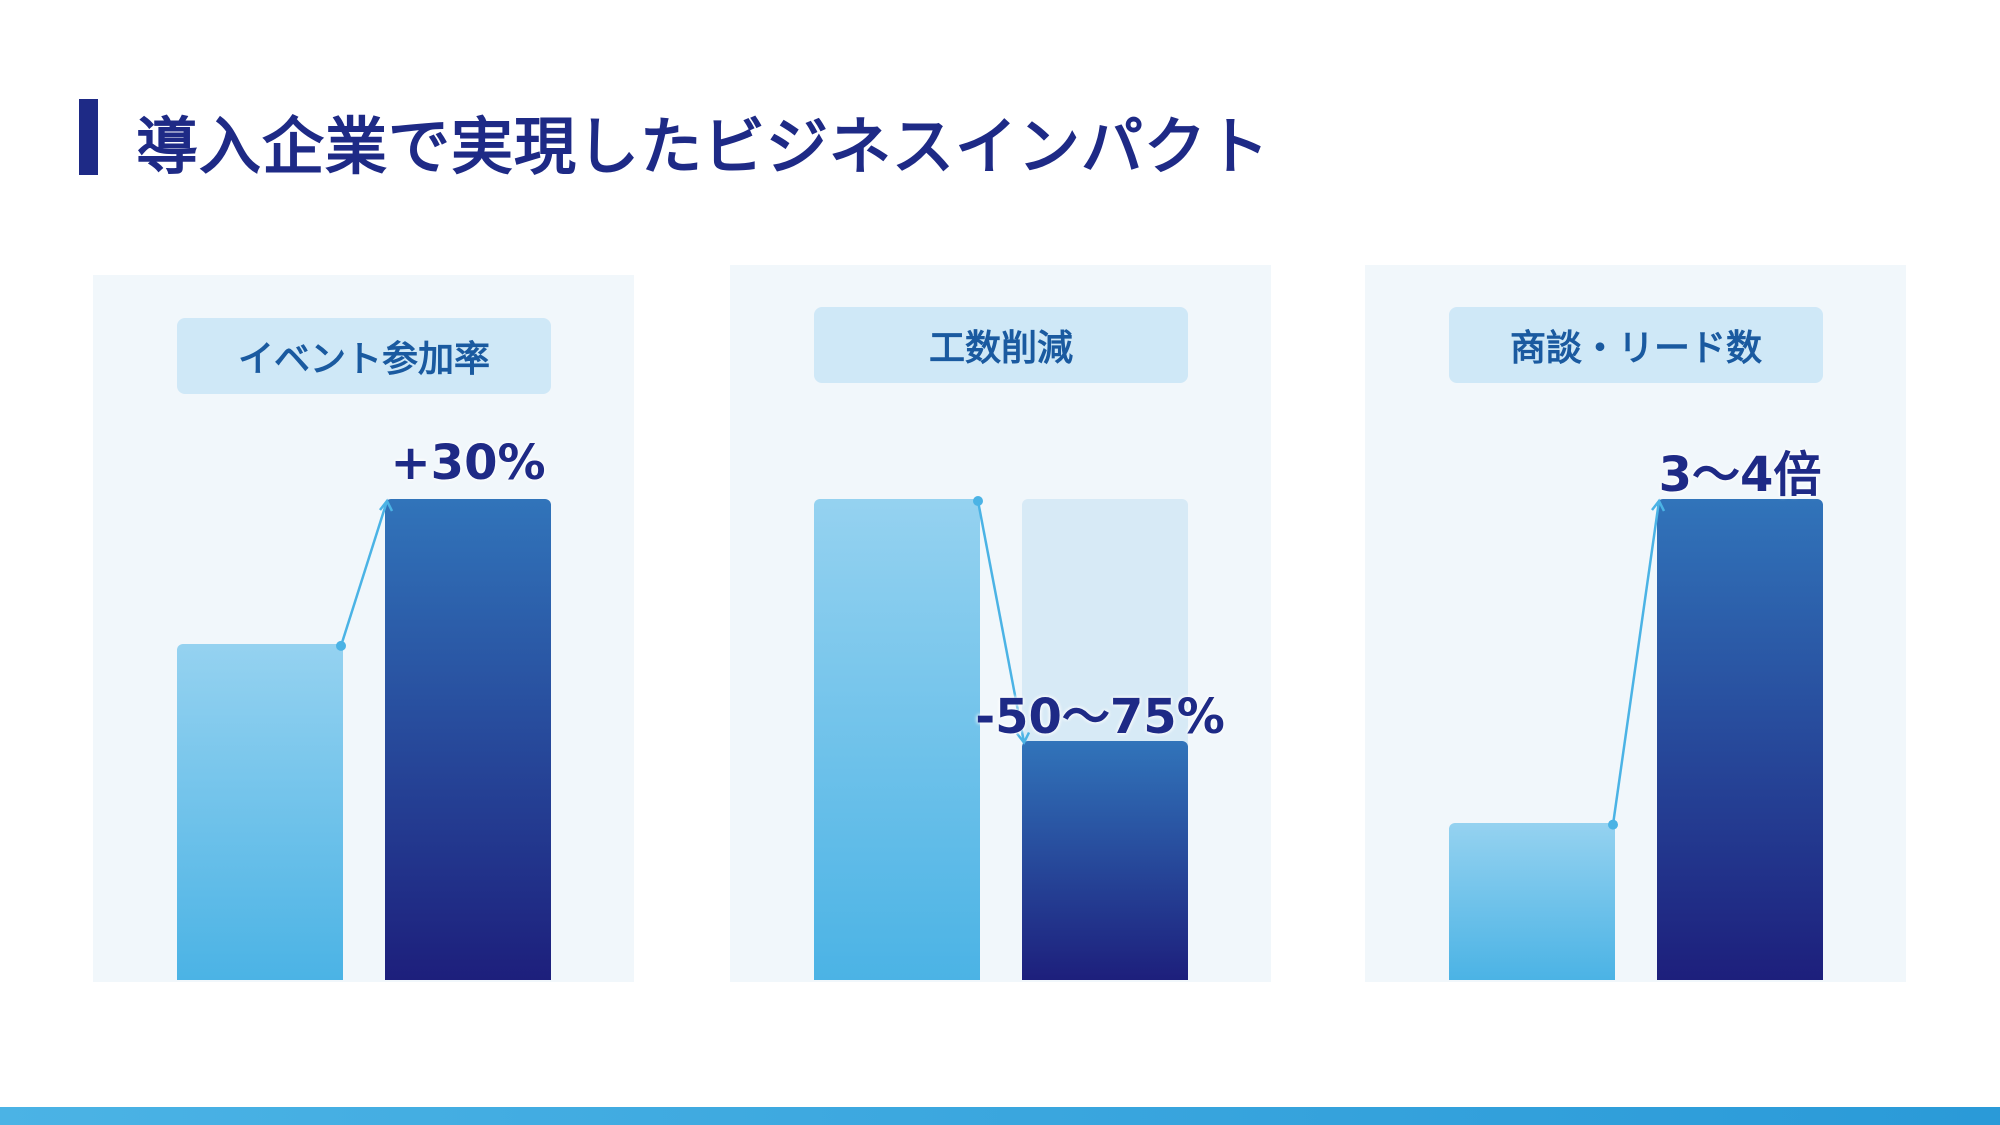 Image resolution: width=2000 pixels, height=1125 pixels. What do you see at coordinates (364, 356) in the screenshot?
I see `chart-title: イベント参加率` at bounding box center [364, 356].